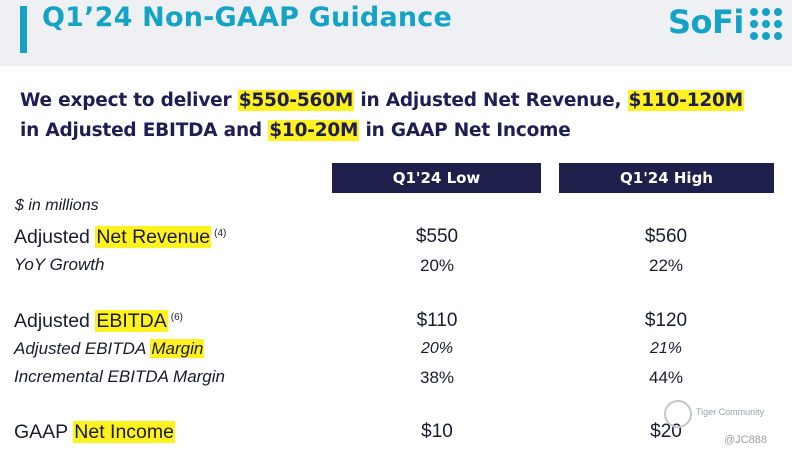 Image resolution: width=792 pixels, height=458 pixels. I want to click on units-label: $ in millions, so click(57, 205).